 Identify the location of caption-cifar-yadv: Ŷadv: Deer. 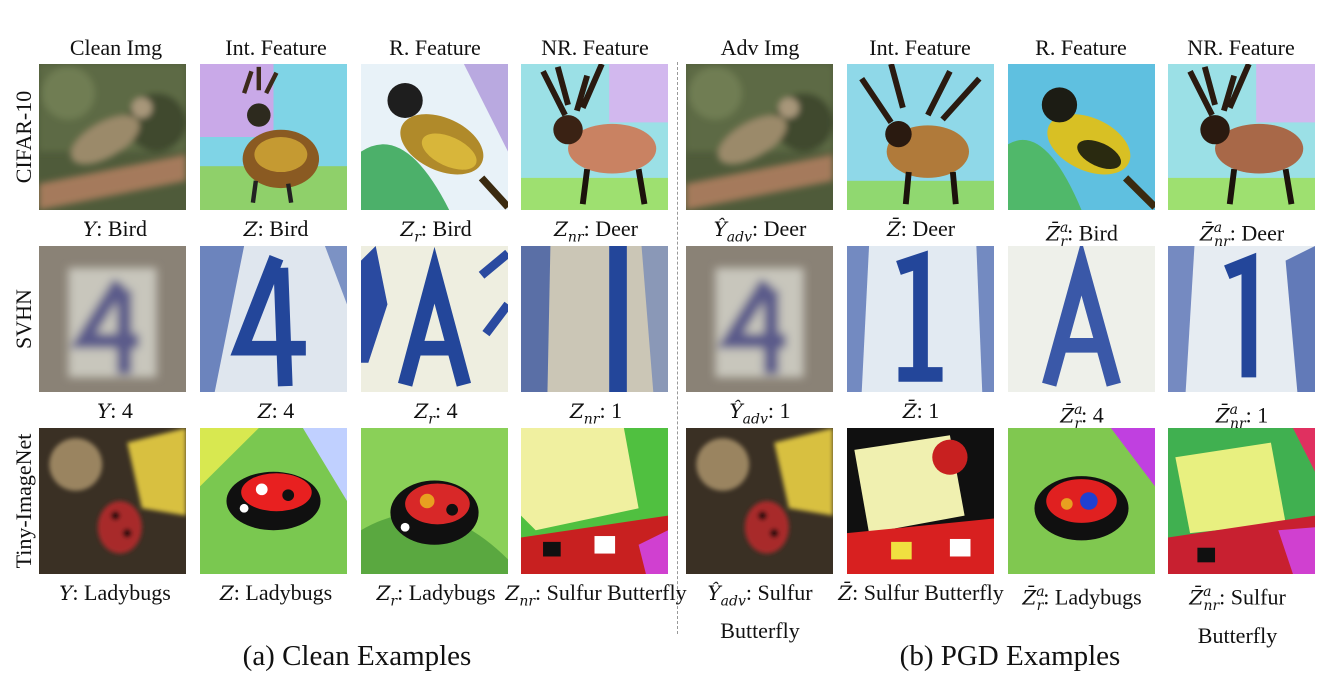
(760, 231).